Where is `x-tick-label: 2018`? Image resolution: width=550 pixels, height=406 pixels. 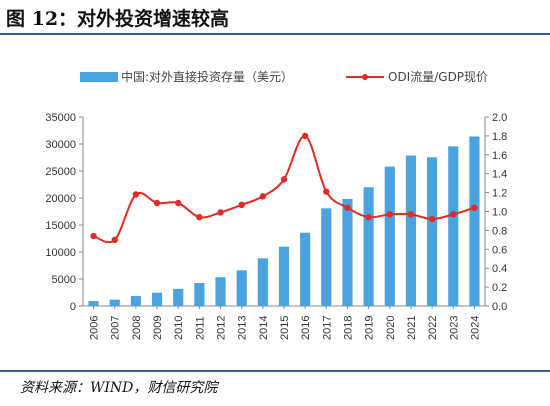
x-tick-label: 2018 is located at coordinates (348, 328).